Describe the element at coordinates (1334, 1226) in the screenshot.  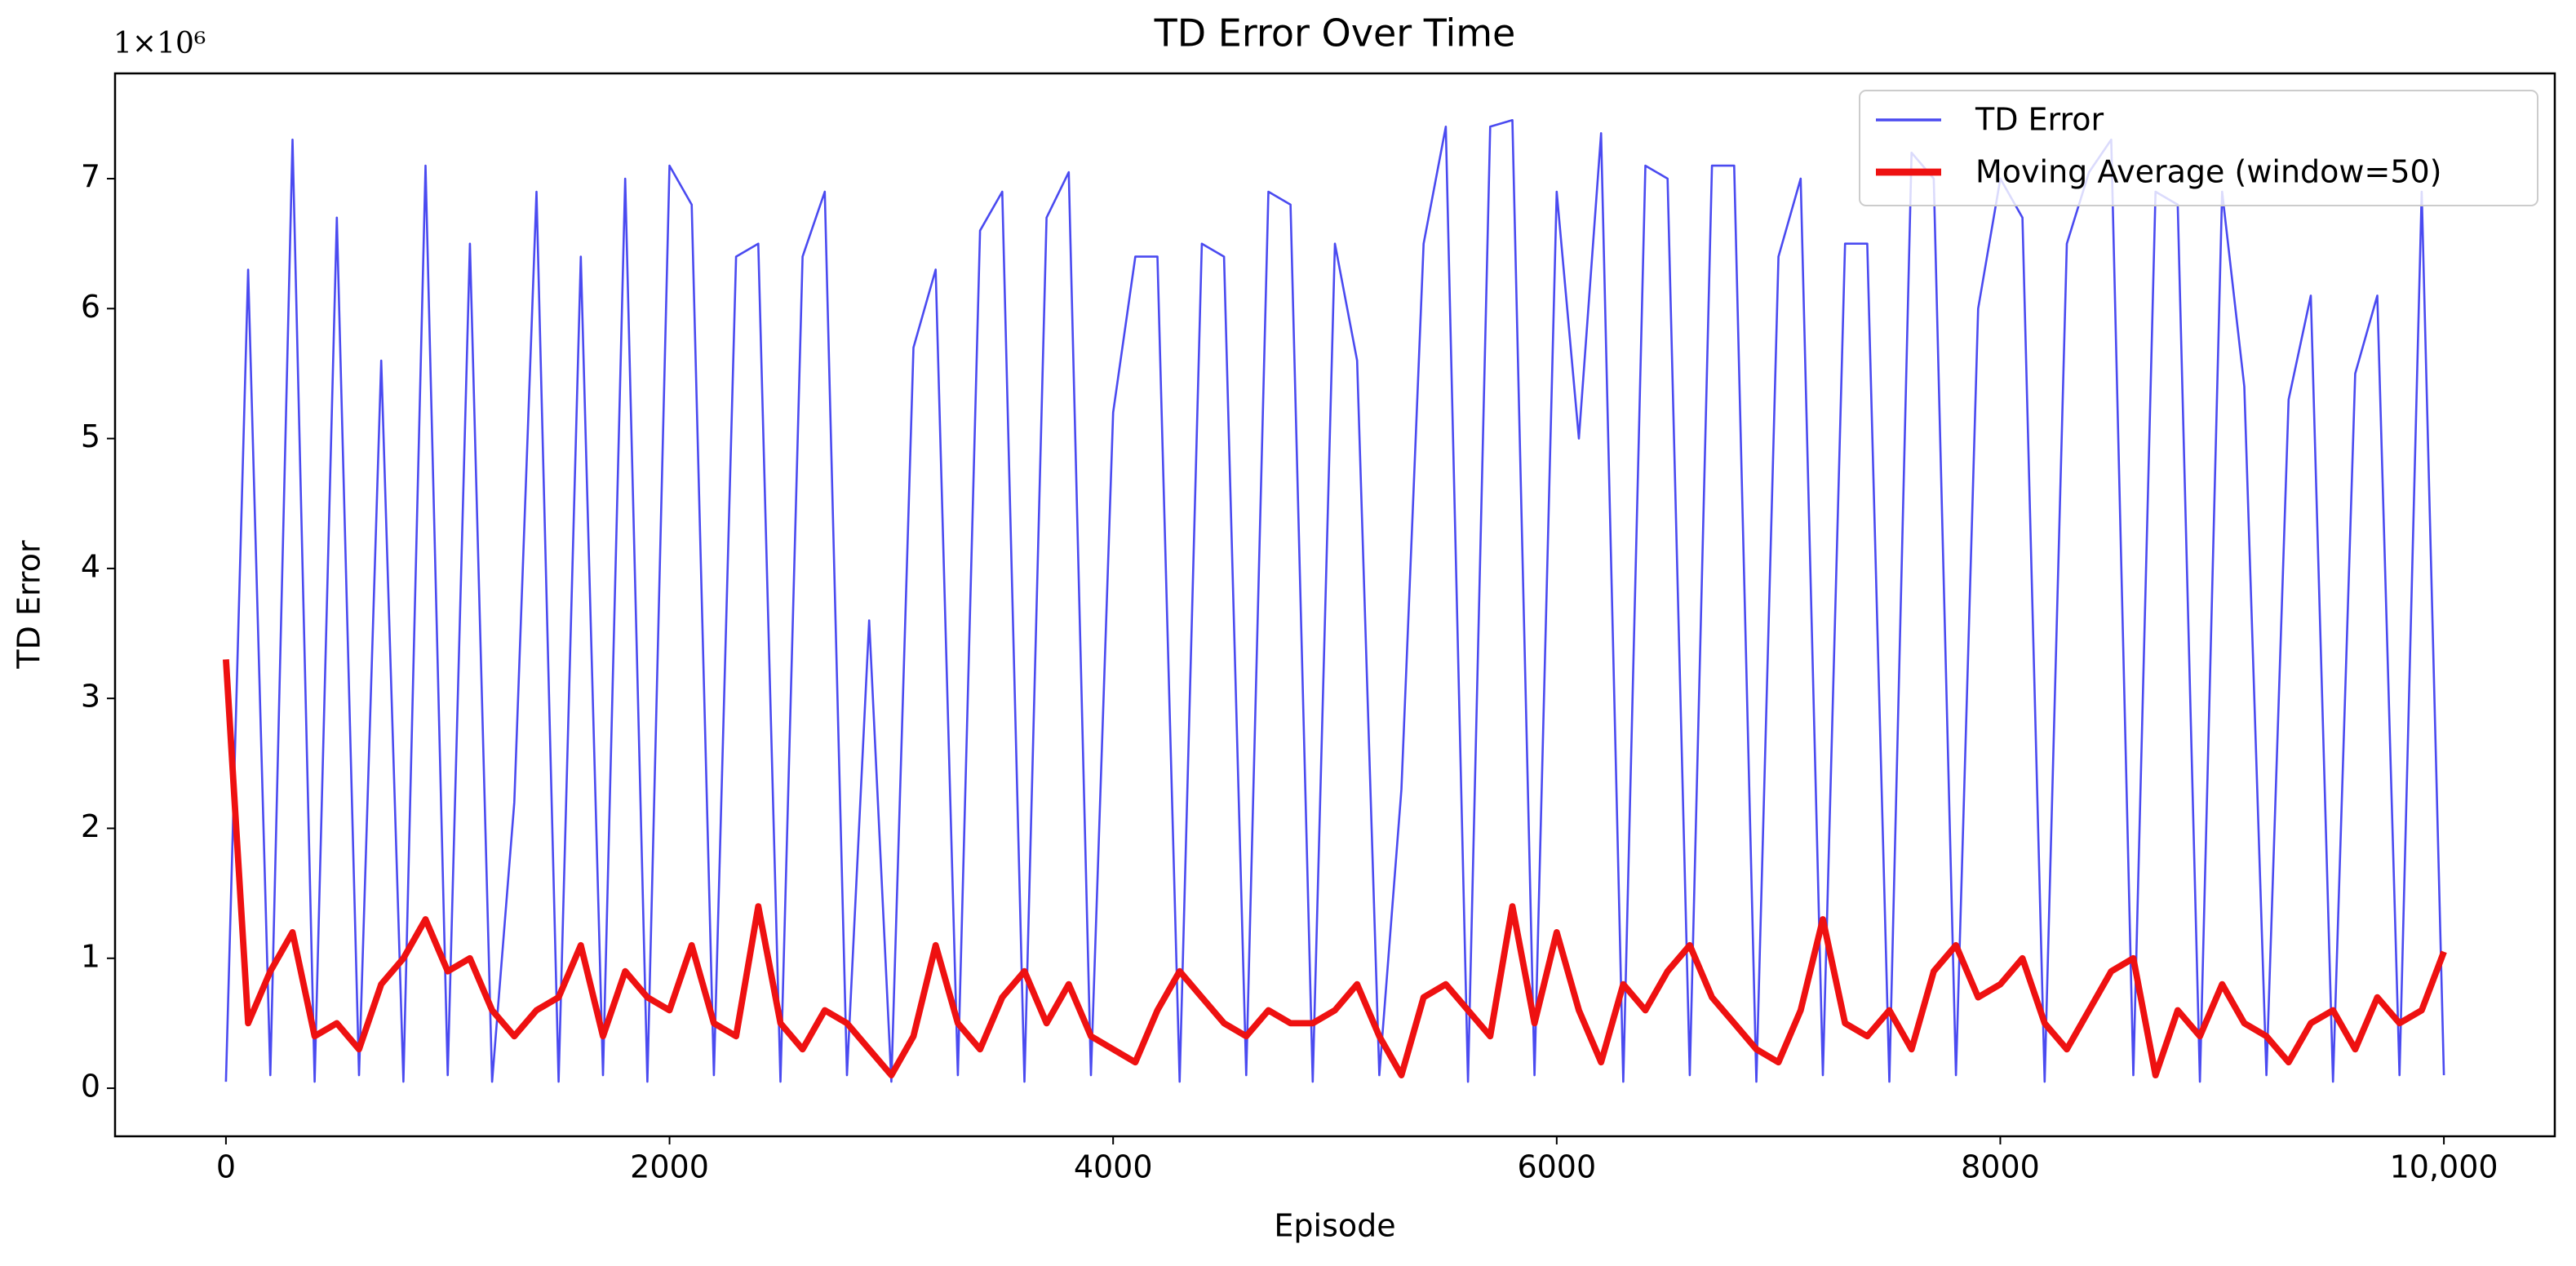
I see `x-axis-label: Episode` at that location.